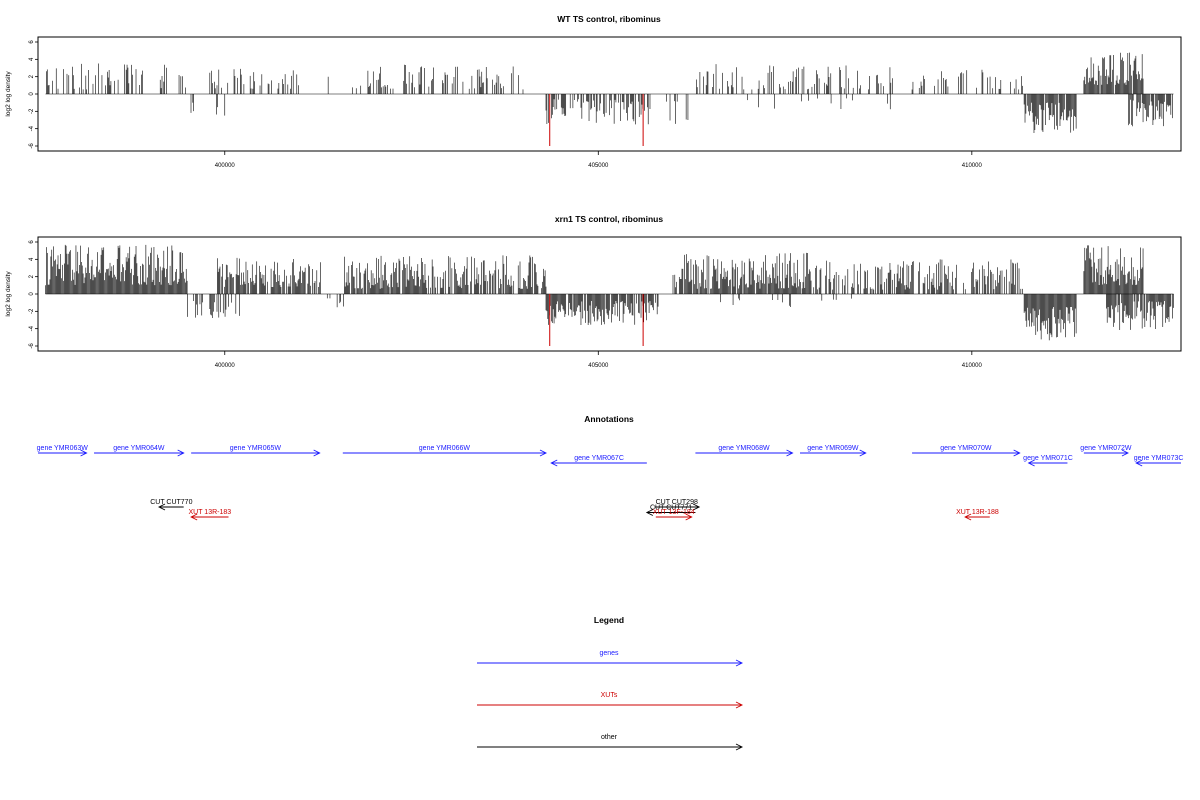 Image resolution: width=1200 pixels, height=800 pixels. Describe the element at coordinates (609, 295) in the screenshot. I see `xrn1-bars` at that location.